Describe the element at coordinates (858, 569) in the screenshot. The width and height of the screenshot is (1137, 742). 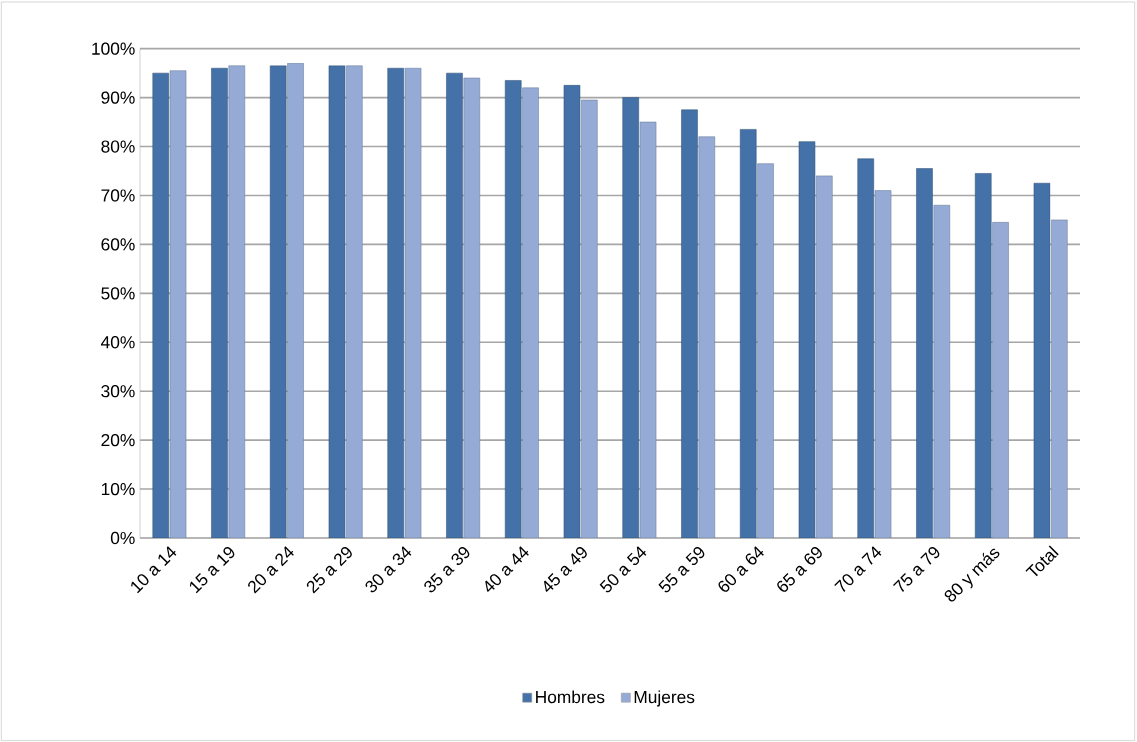
I see `x-tick-label: 70 a 74` at that location.